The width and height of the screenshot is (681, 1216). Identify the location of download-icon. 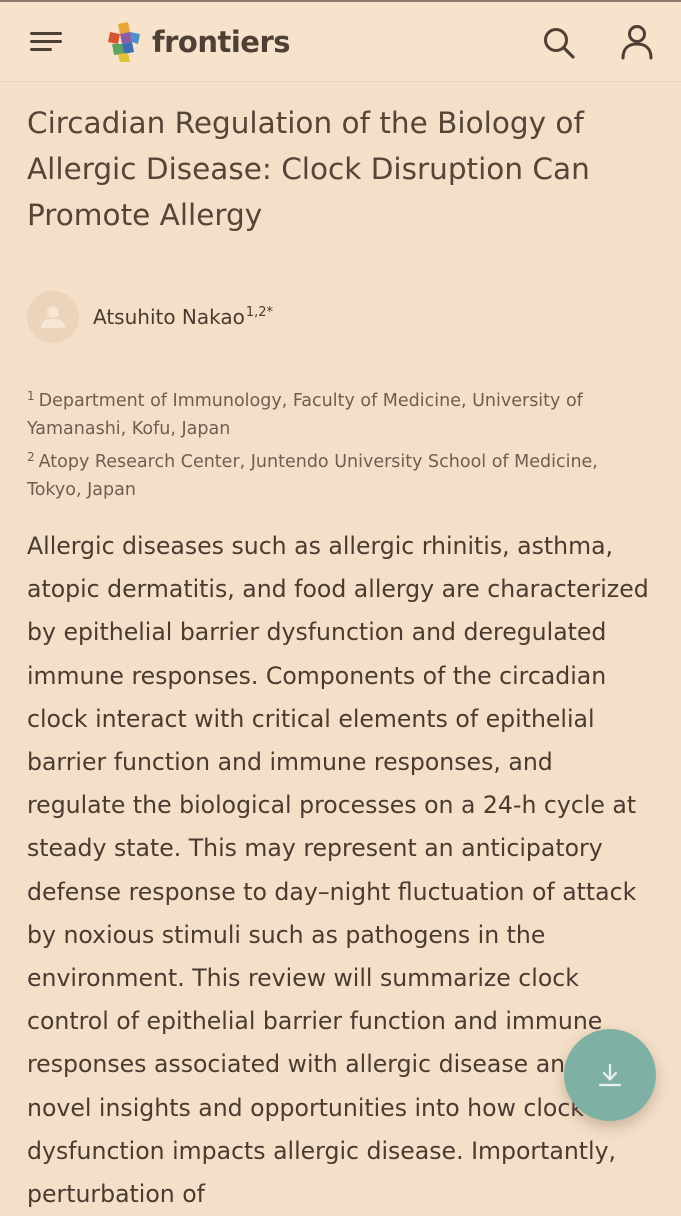
(610, 1075).